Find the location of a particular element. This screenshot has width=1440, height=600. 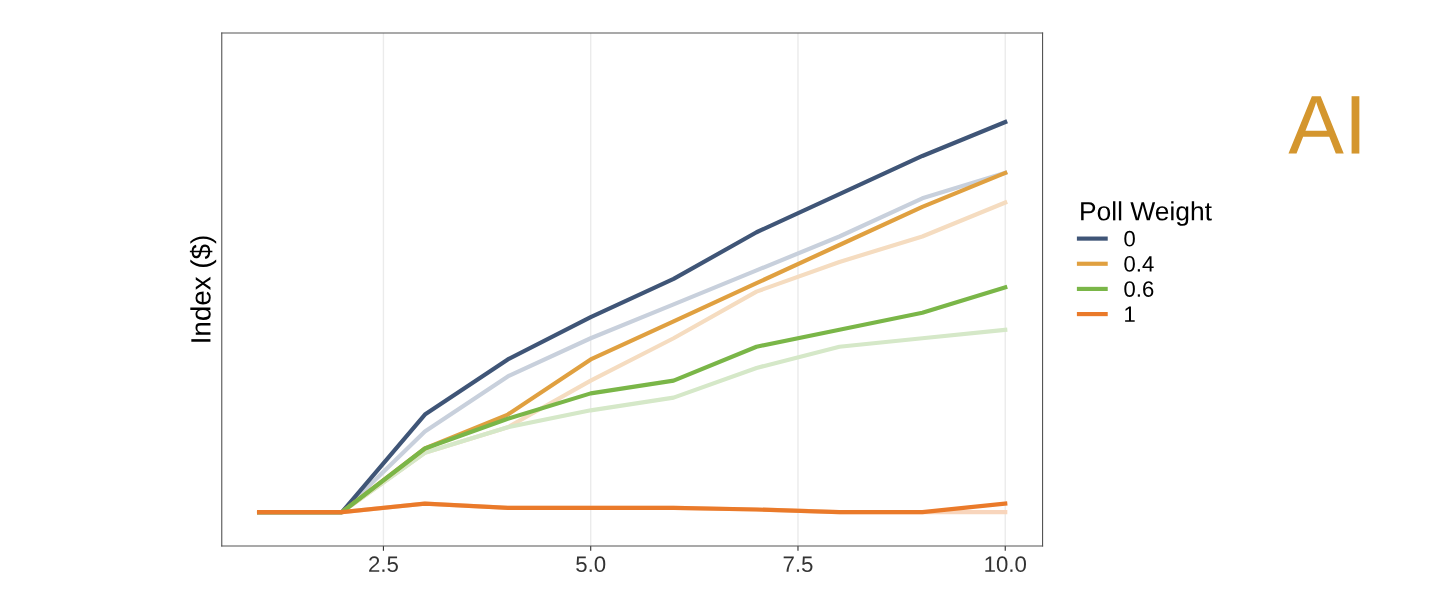

legend-label: 0.4 is located at coordinates (1139, 264).